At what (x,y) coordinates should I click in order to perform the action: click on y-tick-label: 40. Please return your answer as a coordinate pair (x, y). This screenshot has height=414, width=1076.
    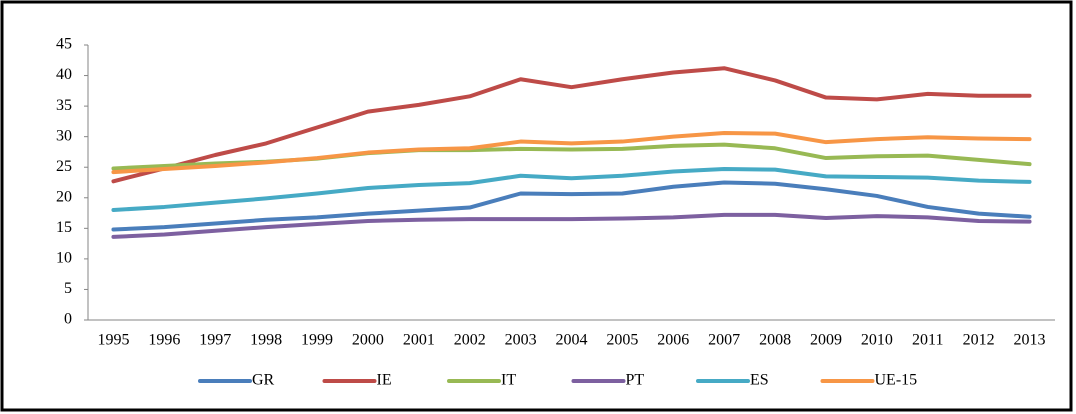
    Looking at the image, I should click on (64, 74).